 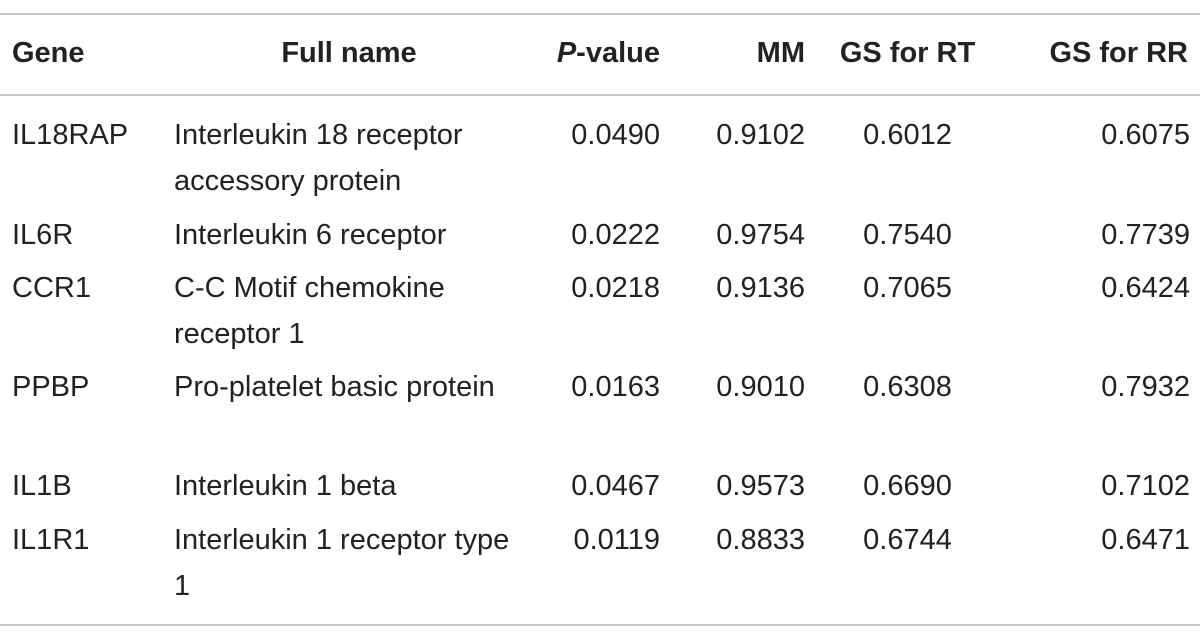 What do you see at coordinates (51, 540) in the screenshot?
I see `cell-gene: IL1R1` at bounding box center [51, 540].